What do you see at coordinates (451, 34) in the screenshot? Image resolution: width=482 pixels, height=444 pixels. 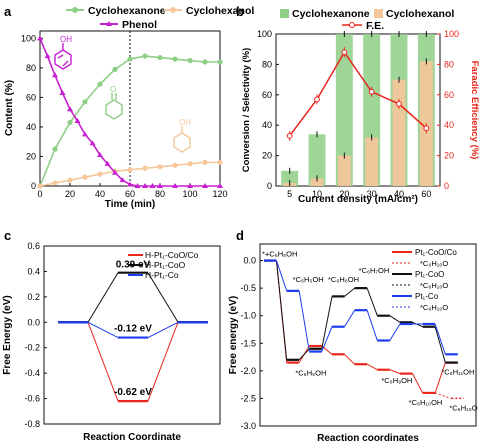 I see `y2-tick-label: 100` at bounding box center [451, 34].